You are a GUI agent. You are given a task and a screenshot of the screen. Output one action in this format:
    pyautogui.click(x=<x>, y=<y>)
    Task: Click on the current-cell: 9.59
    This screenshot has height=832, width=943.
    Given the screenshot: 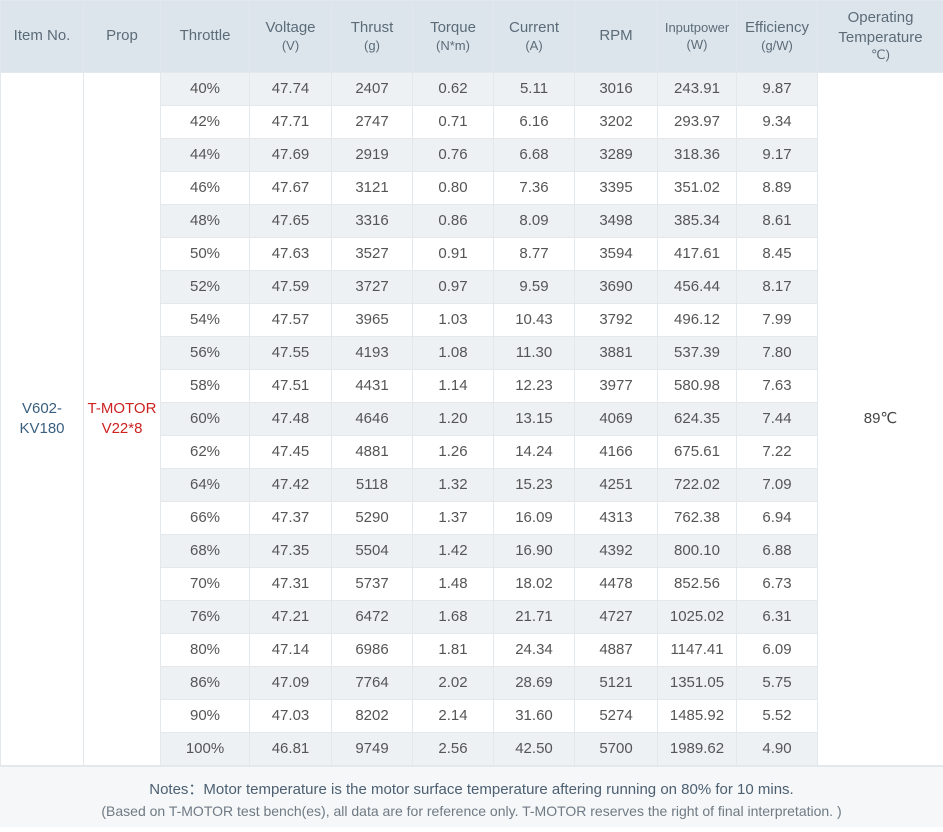 What is the action you would take?
    pyautogui.click(x=534, y=287)
    